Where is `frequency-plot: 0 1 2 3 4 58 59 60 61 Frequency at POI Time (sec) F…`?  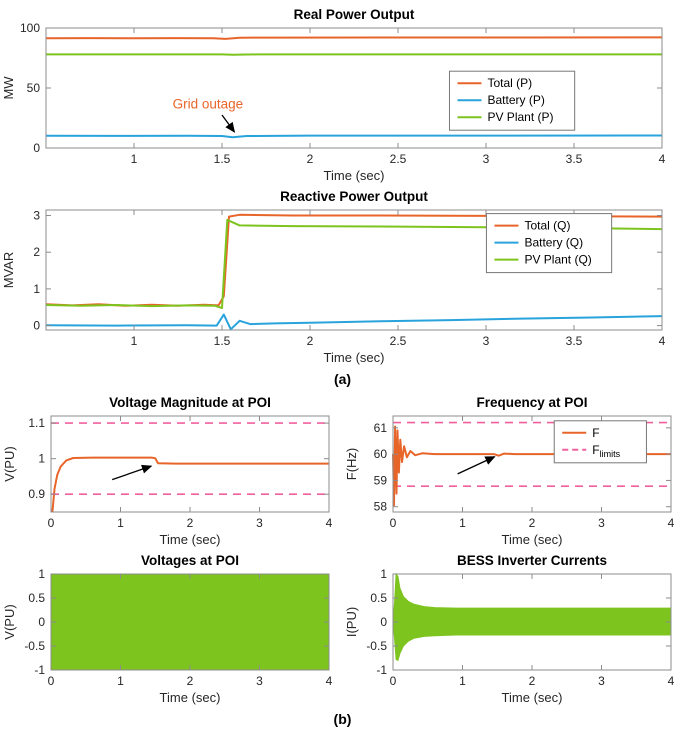
frequency-plot: 0 1 2 3 4 58 59 60 61 Frequency at POI Time (sec) F… is located at coordinates (509, 471).